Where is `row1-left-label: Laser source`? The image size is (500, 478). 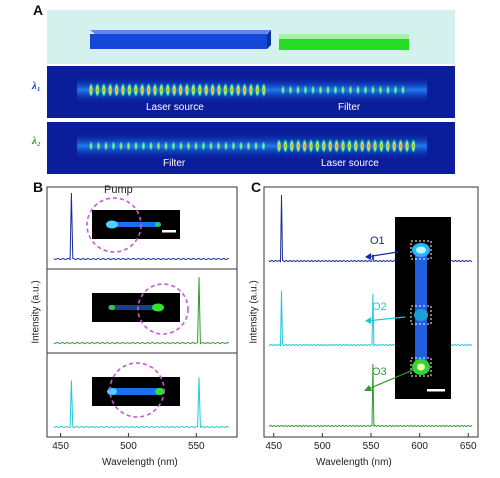
row1-left-label: Laser source is located at coordinates (175, 107).